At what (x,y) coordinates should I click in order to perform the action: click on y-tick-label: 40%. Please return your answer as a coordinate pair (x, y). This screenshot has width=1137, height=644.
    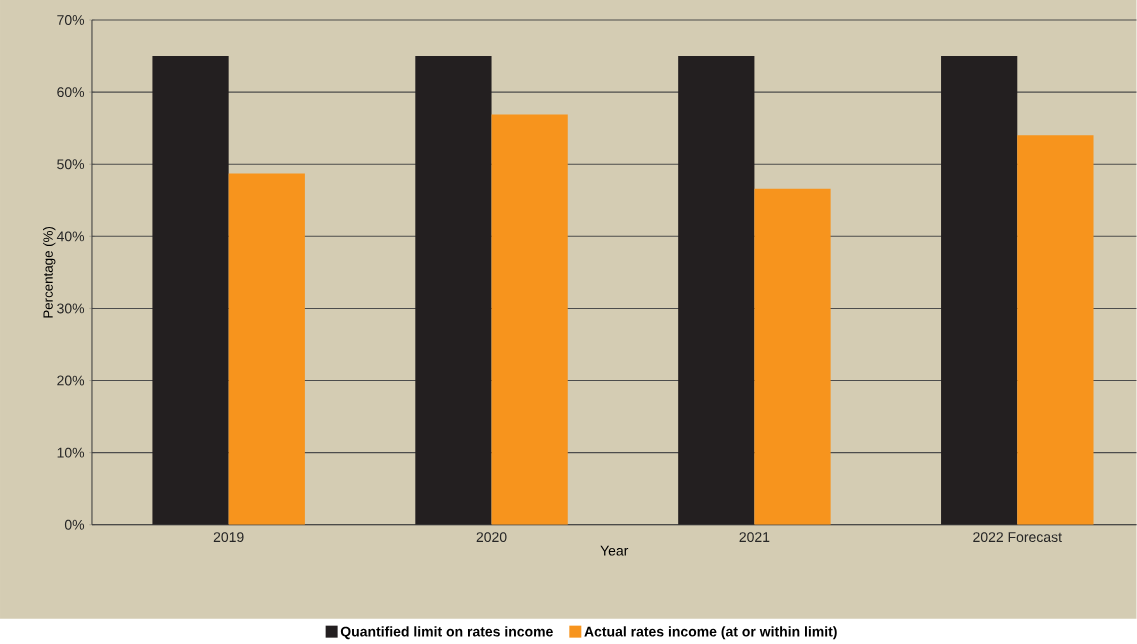
    Looking at the image, I should click on (70, 236).